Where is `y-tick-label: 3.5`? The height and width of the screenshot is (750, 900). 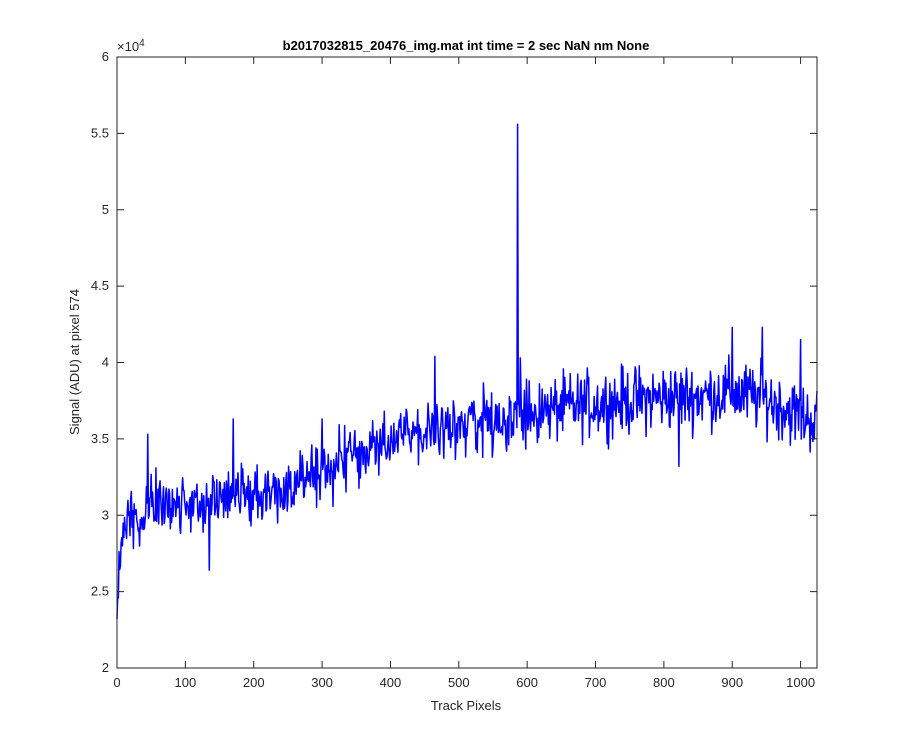 y-tick-label: 3.5 is located at coordinates (100, 438).